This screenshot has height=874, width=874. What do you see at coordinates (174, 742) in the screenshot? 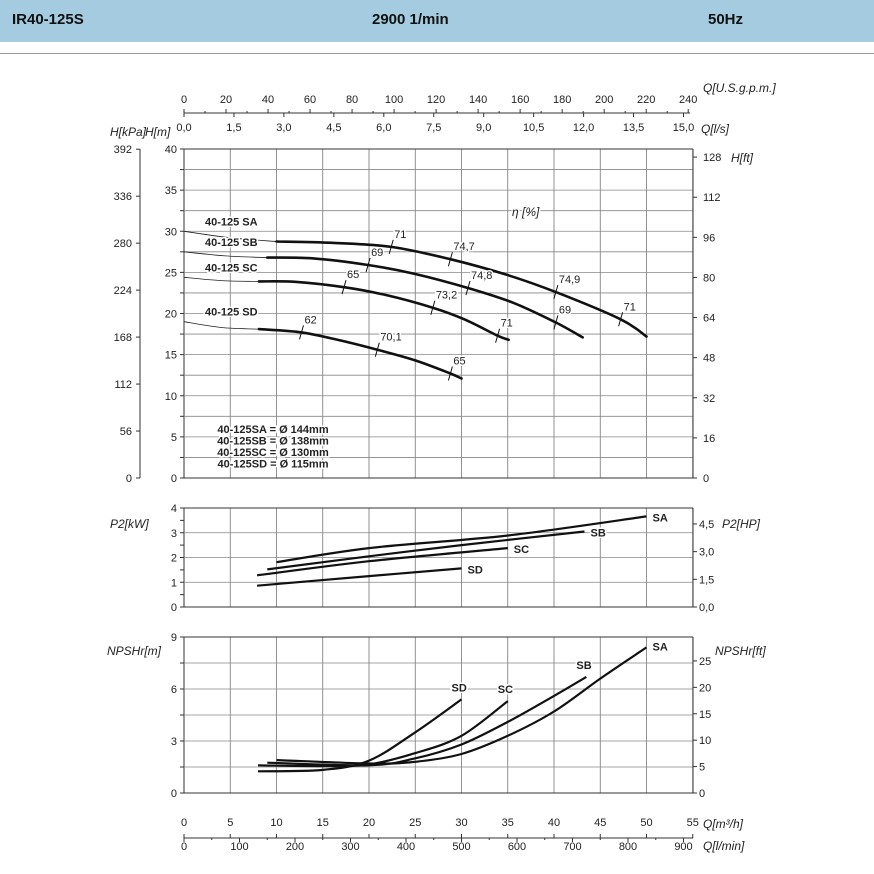
I see `npsh-m-tick-label: 3` at bounding box center [174, 742].